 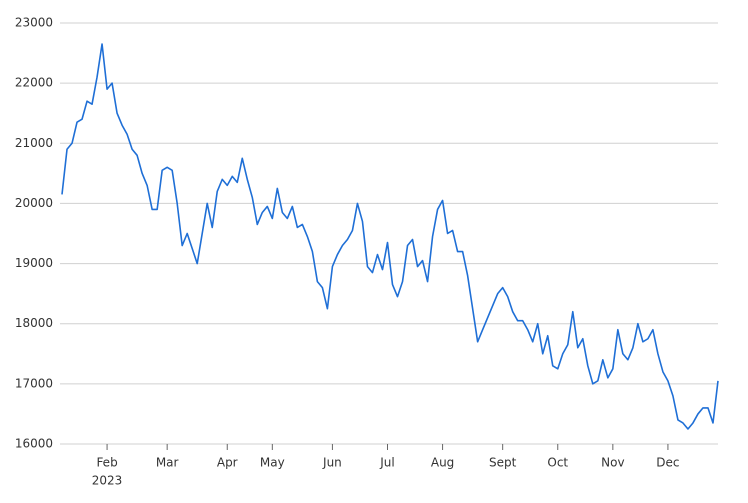 What do you see at coordinates (34, 203) in the screenshot?
I see `y-tick-label: 20000` at bounding box center [34, 203].